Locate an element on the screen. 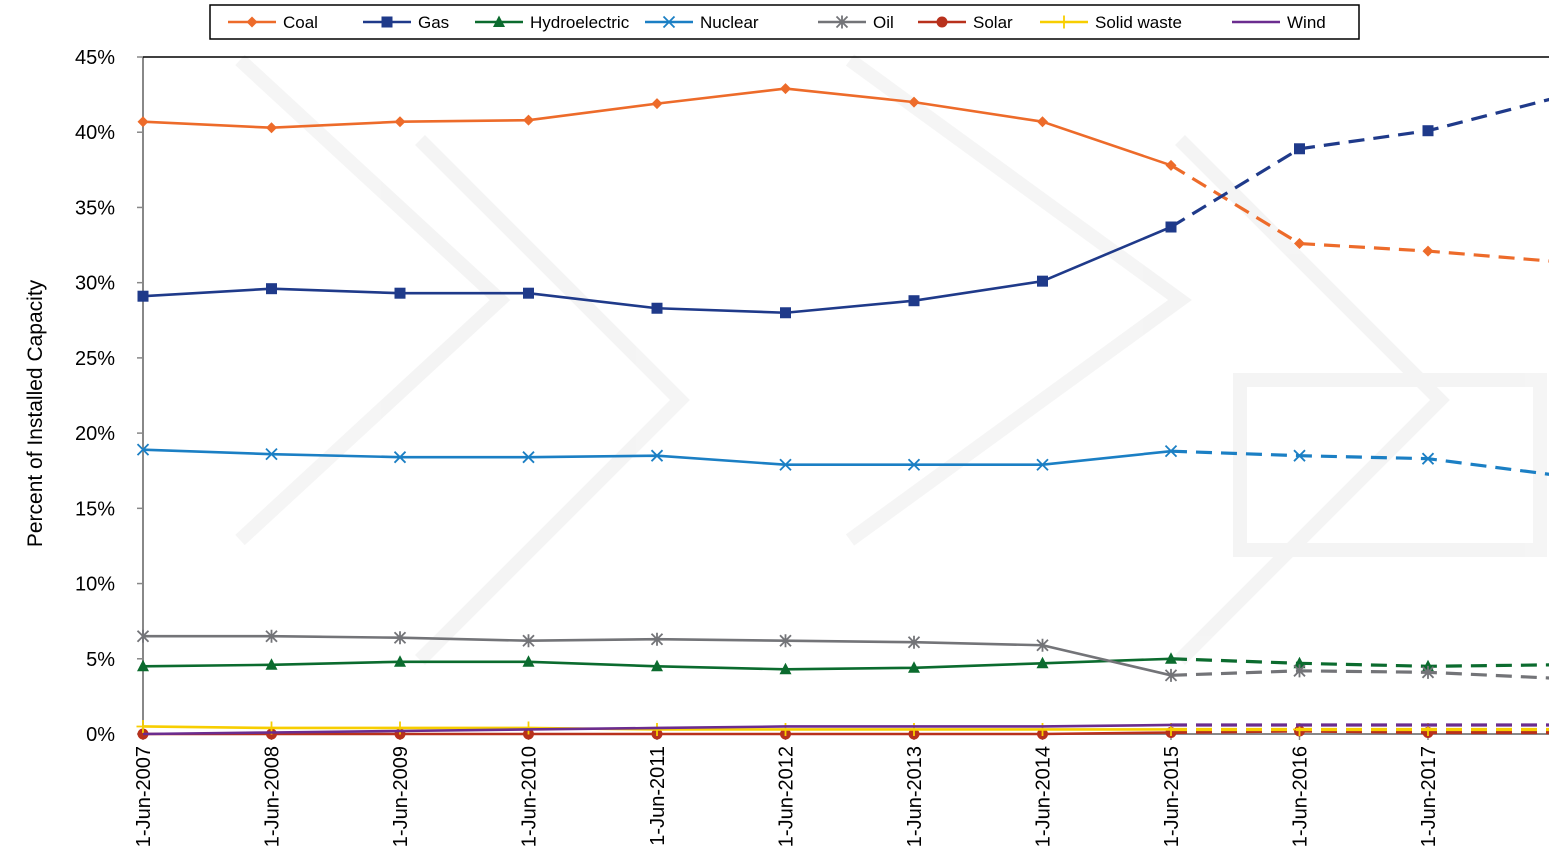 This screenshot has width=1549, height=854. legend-label: Solid waste is located at coordinates (1138, 22).